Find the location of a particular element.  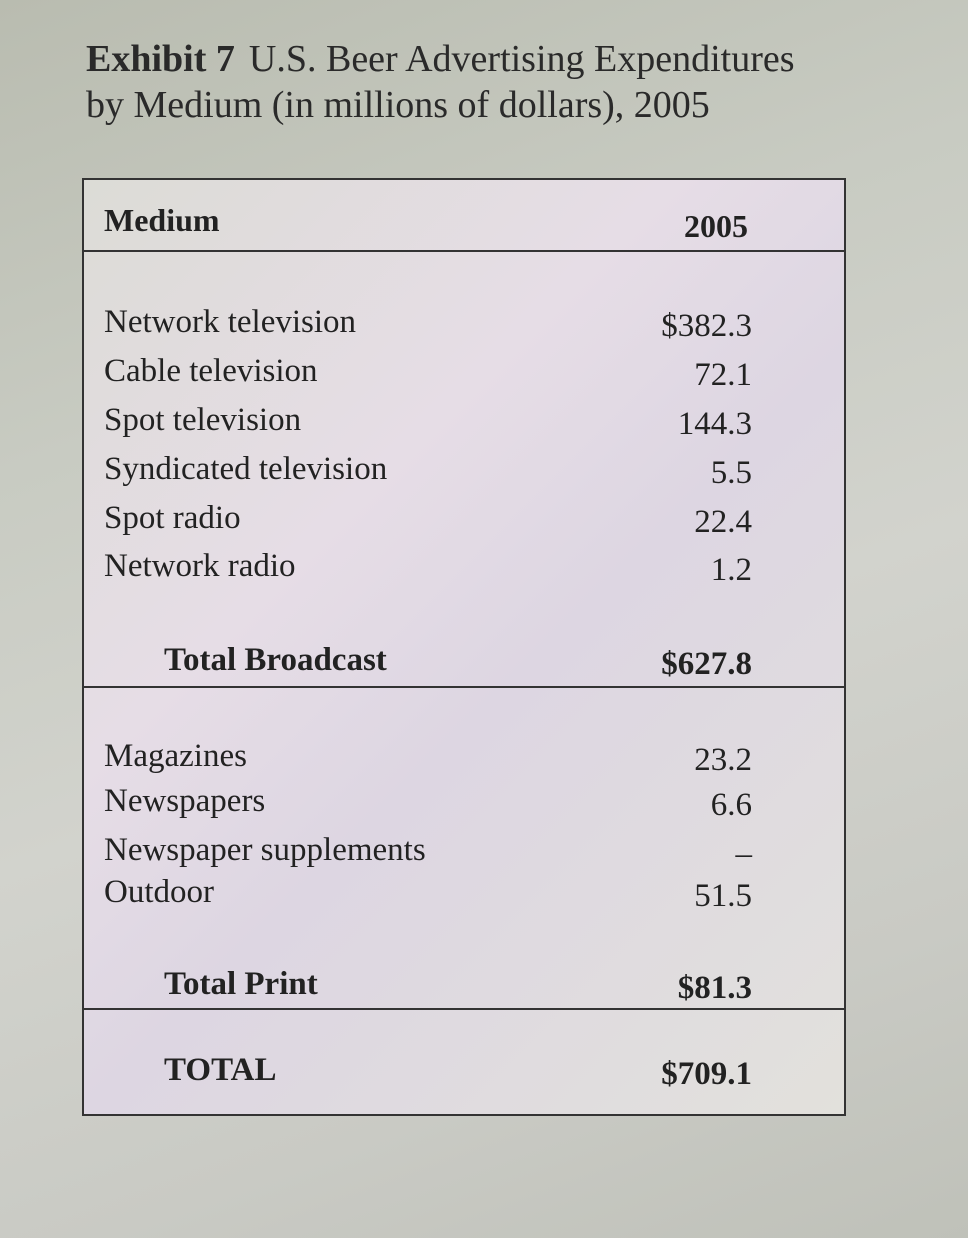

row-medium: Network radio is located at coordinates (200, 566).